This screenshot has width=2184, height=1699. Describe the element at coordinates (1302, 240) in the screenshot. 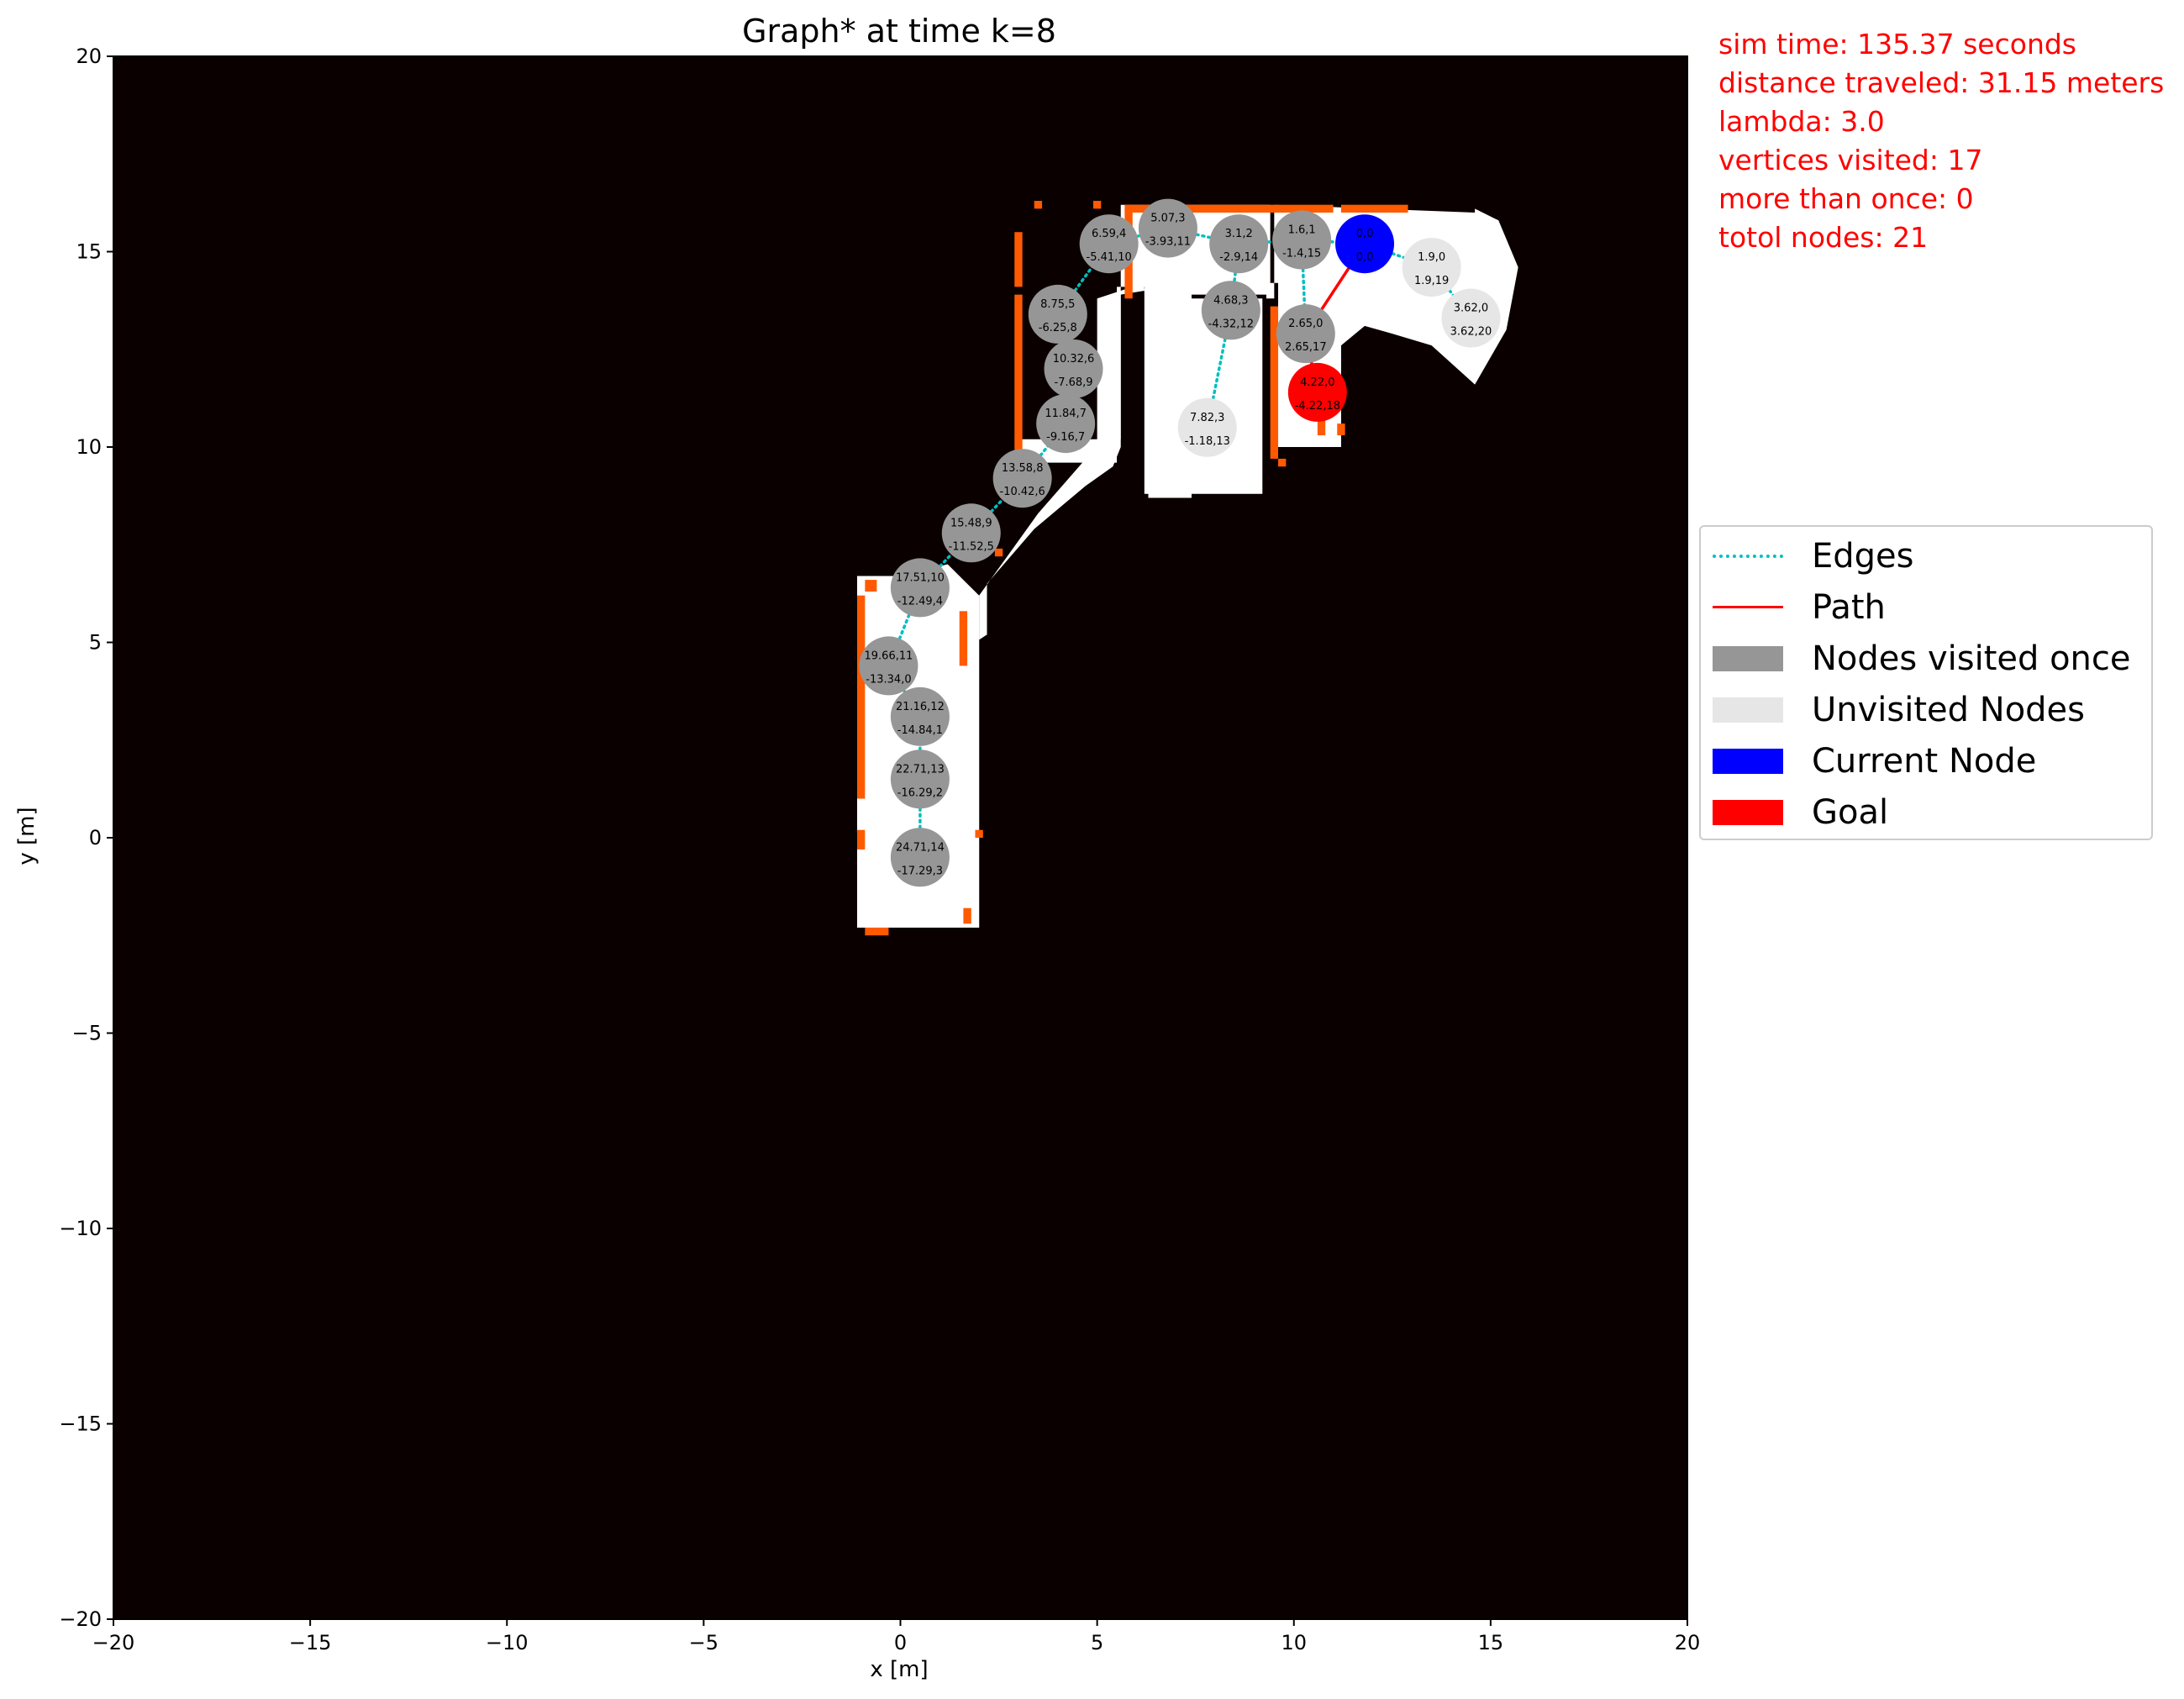

I see `graph-node: 1.6,1 -1.4,15` at that location.